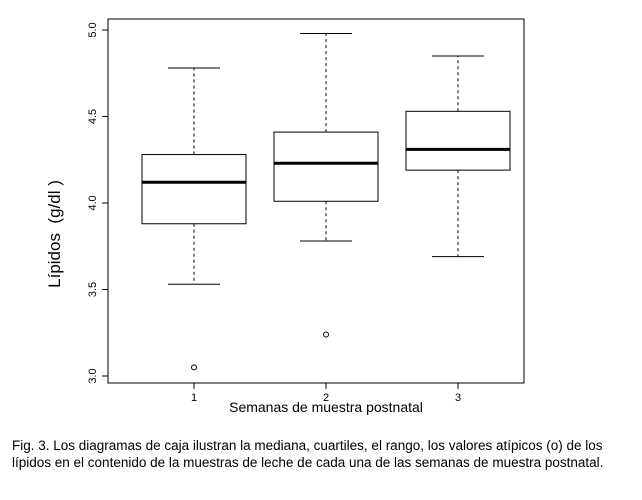 The width and height of the screenshot is (642, 500). I want to click on y-tick-label: 4.0, so click(93, 202).